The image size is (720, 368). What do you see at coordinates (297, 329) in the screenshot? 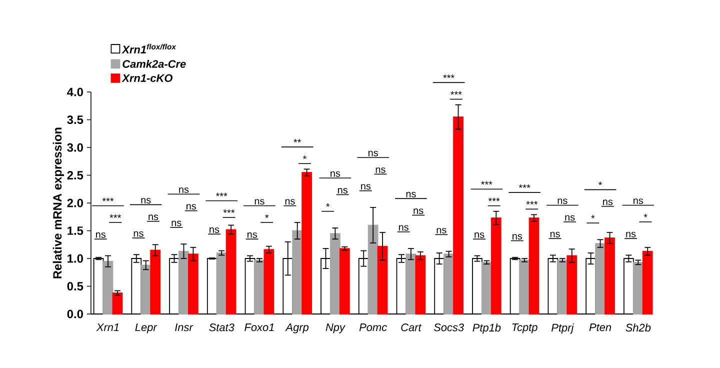
I see `x-tick-label: Agrp` at bounding box center [297, 329].